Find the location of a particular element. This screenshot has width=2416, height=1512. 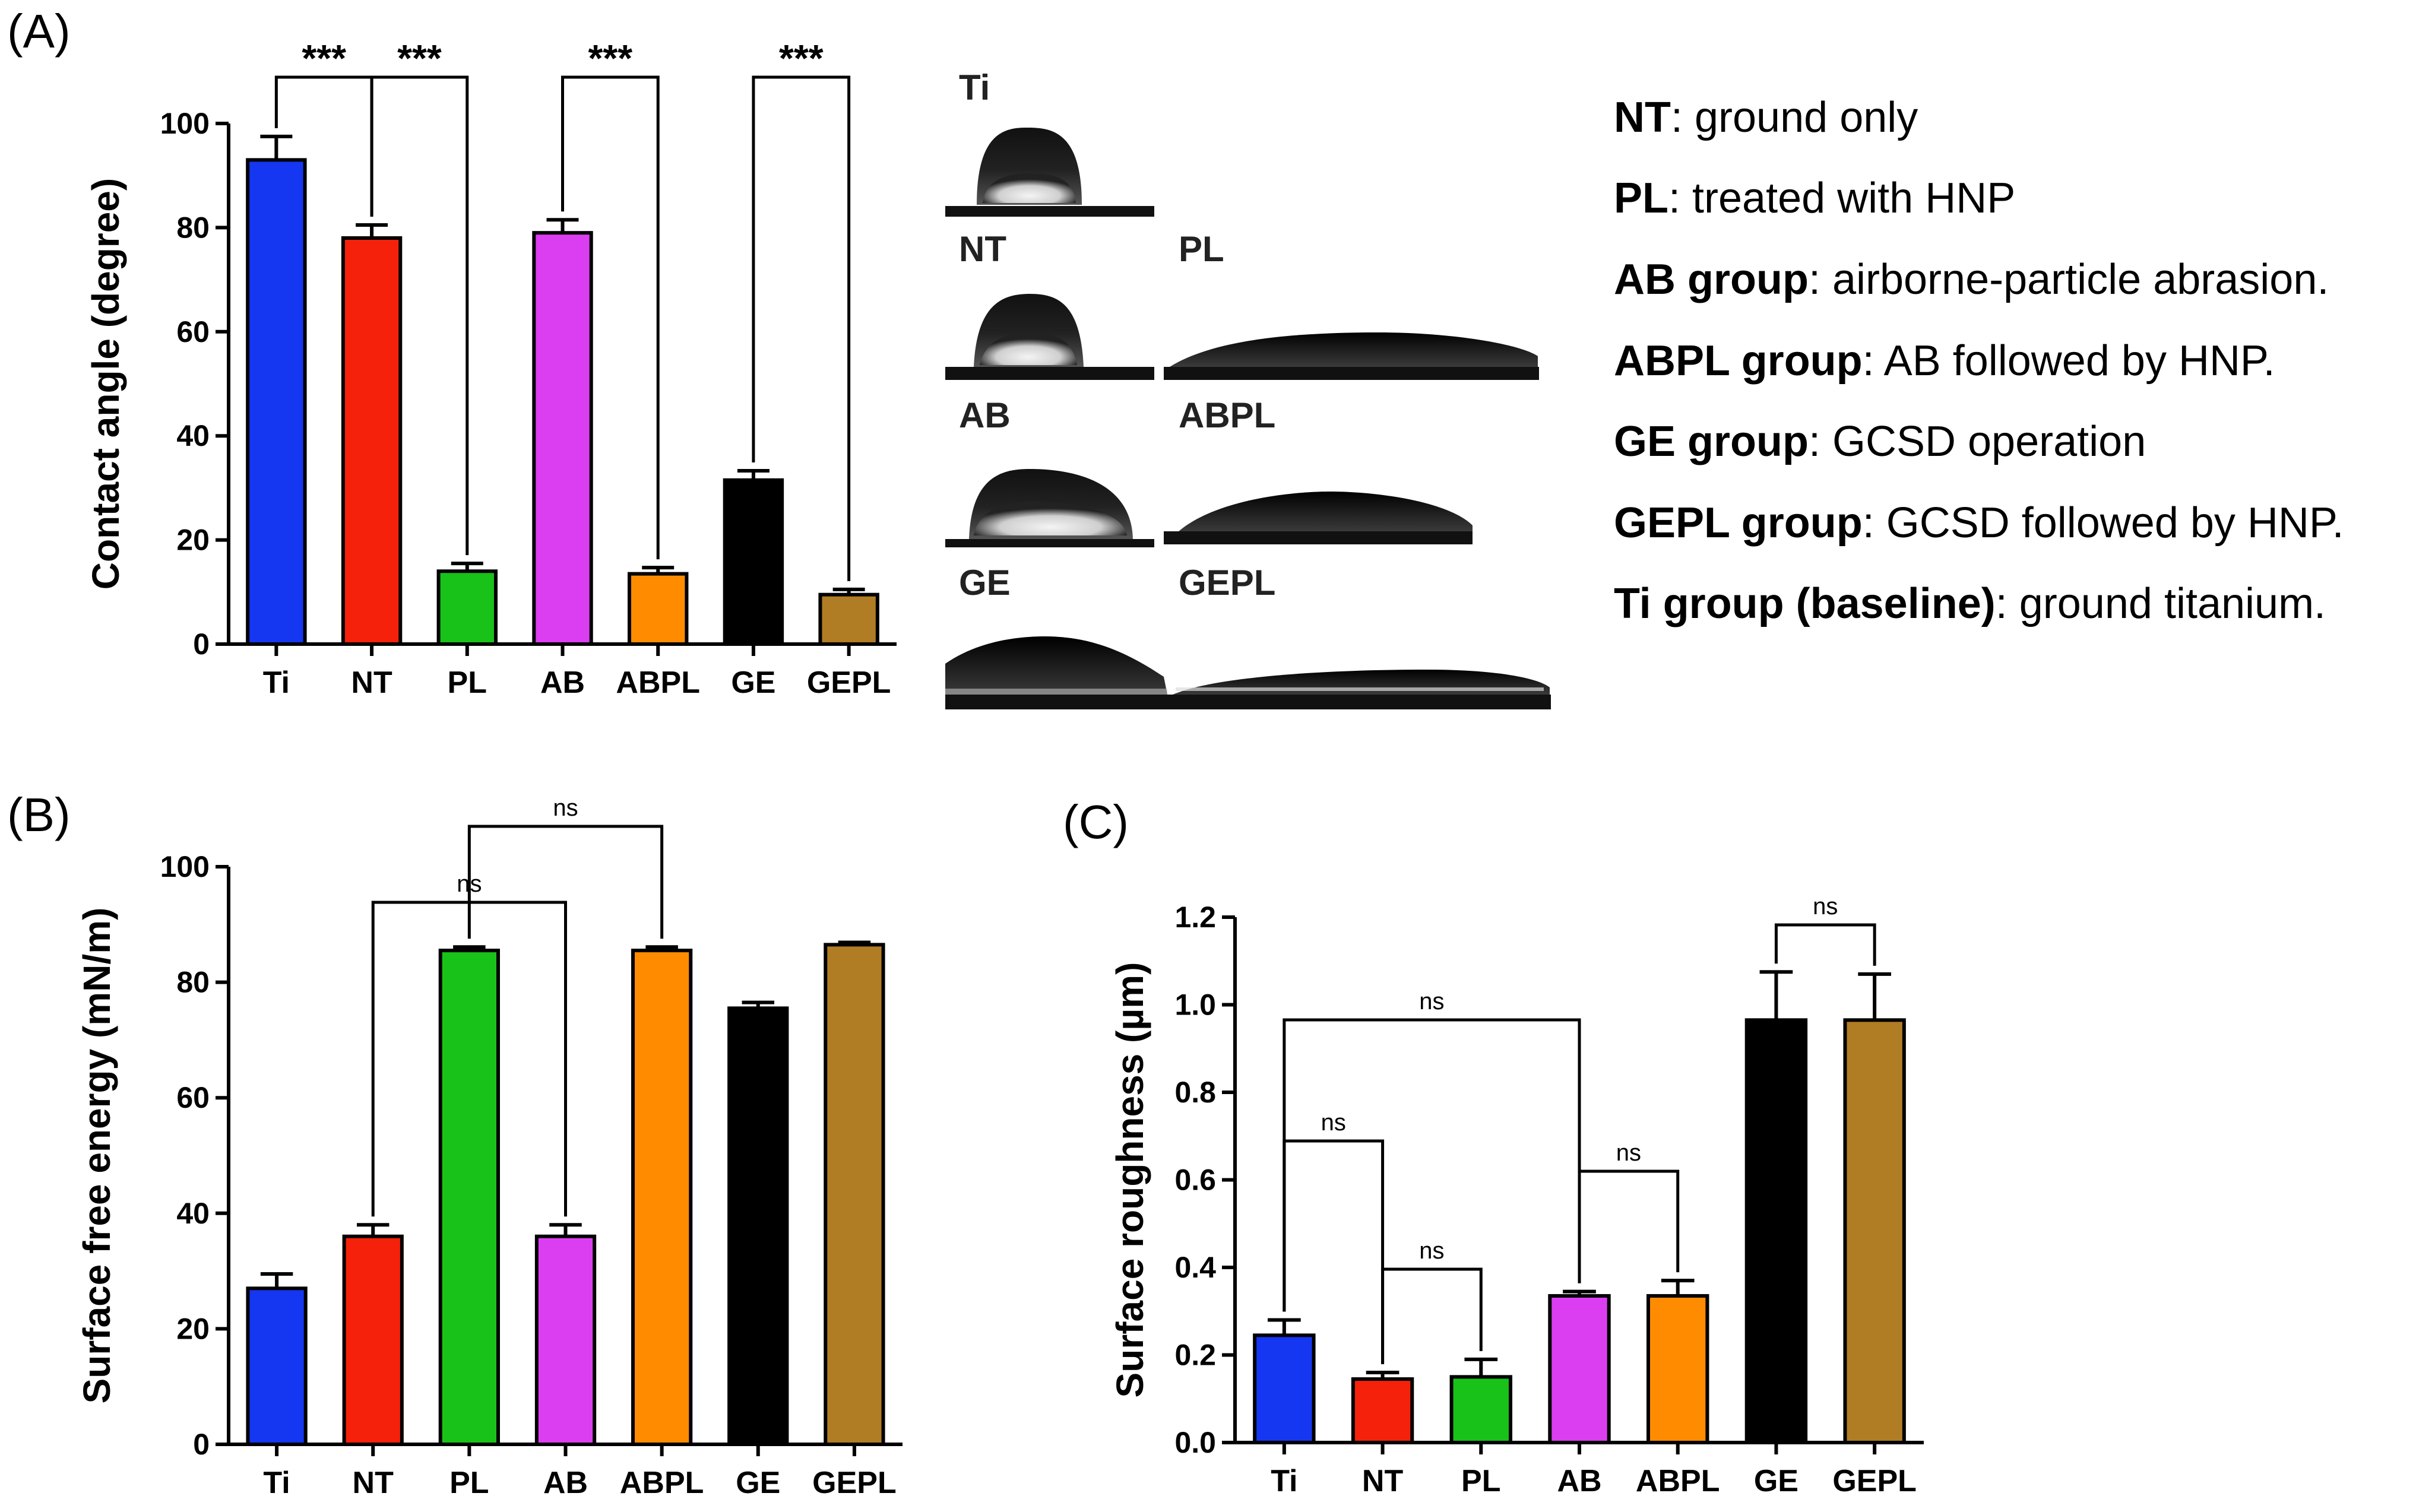

legend-item-abpl: ABPL group: AB followed by HNP. is located at coordinates (1945, 361).